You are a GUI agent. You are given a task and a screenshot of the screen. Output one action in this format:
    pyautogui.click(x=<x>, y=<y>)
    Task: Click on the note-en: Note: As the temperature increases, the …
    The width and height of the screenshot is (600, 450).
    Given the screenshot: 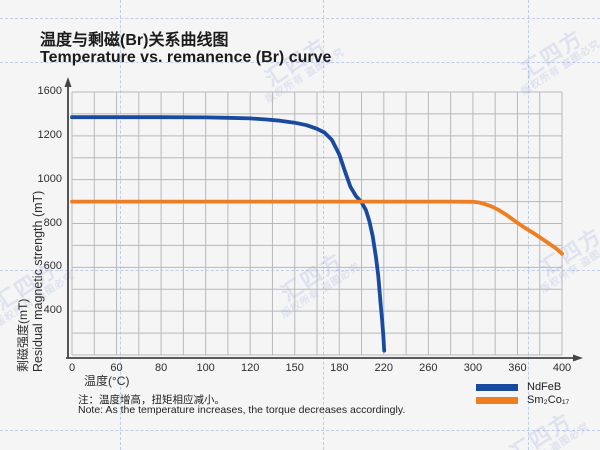 What is the action you would take?
    pyautogui.click(x=242, y=410)
    